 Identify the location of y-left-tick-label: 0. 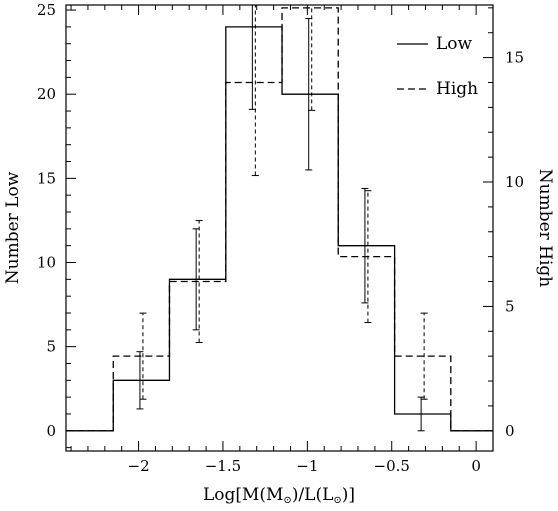
(51, 431).